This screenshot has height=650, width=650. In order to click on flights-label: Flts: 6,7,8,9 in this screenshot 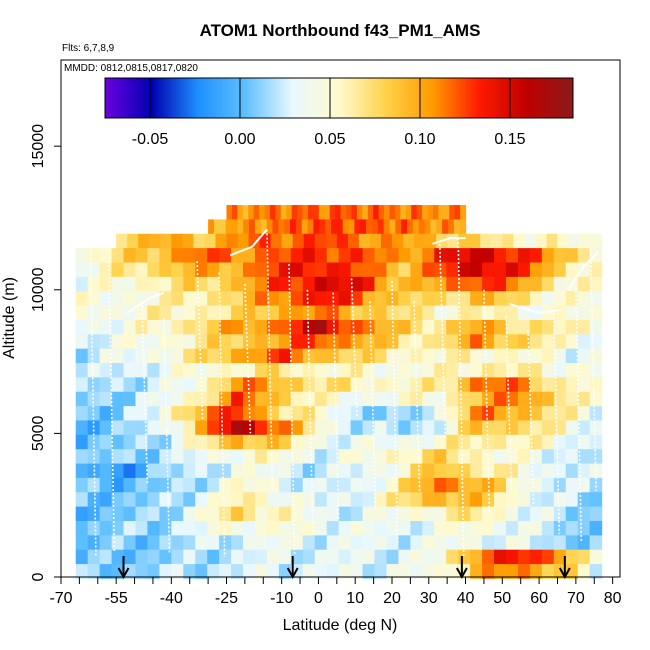, I will do `click(88, 48)`.